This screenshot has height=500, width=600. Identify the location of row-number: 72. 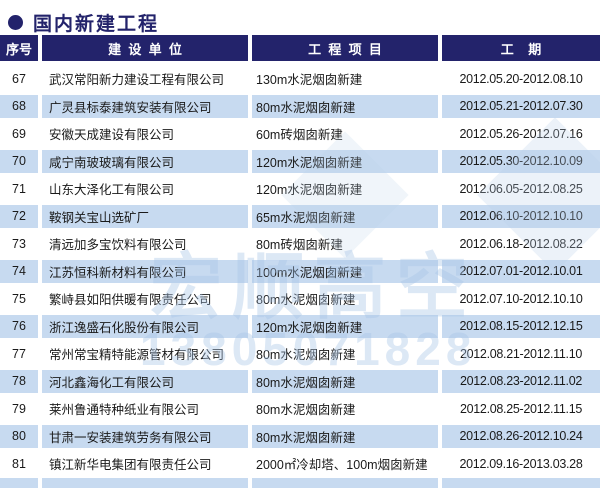
(19, 216).